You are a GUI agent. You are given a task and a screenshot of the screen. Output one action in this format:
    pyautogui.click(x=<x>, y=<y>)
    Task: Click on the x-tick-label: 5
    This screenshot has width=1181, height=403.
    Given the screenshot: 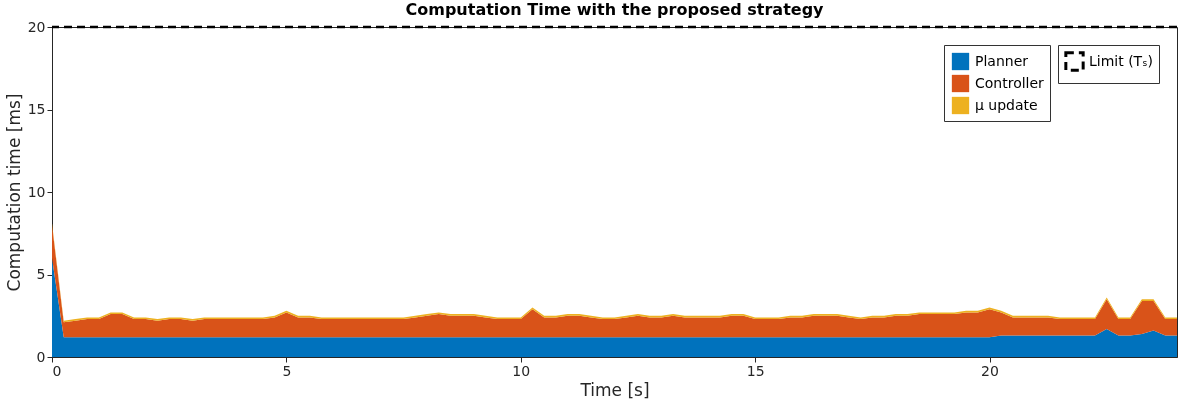 What is the action you would take?
    pyautogui.click(x=287, y=370)
    